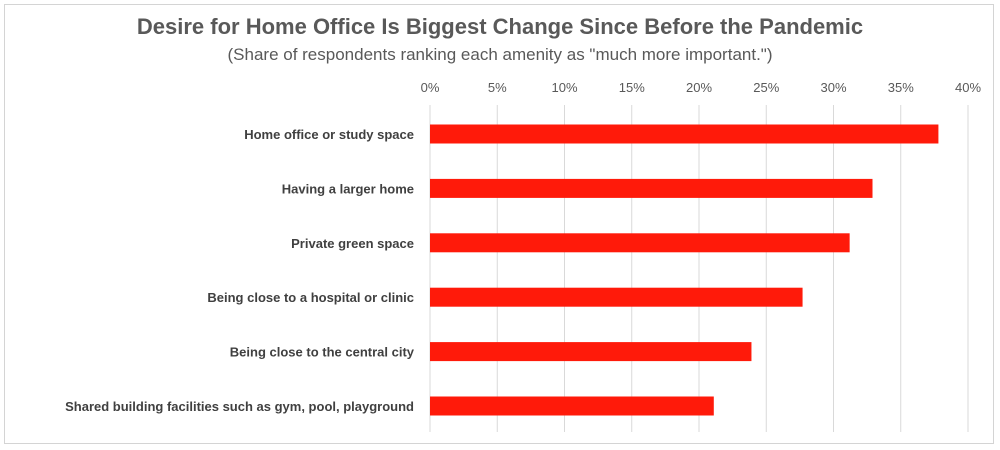  Describe the element at coordinates (352, 243) in the screenshot. I see `category-label: Private green space` at that location.